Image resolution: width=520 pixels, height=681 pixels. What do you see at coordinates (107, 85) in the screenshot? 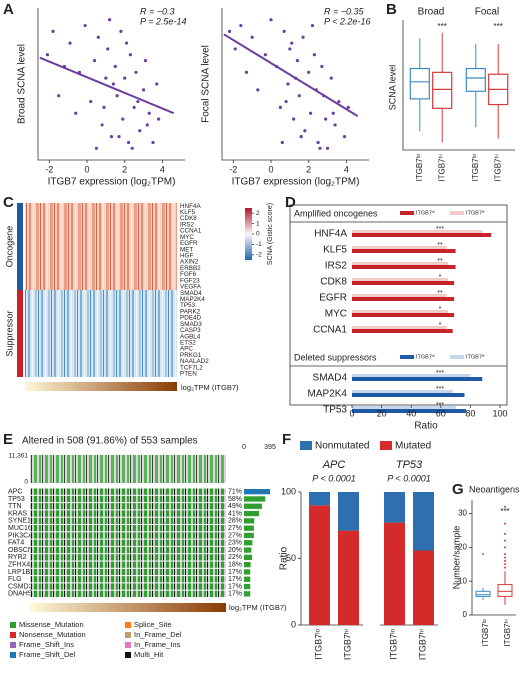
I see `fit-line` at bounding box center [107, 85].